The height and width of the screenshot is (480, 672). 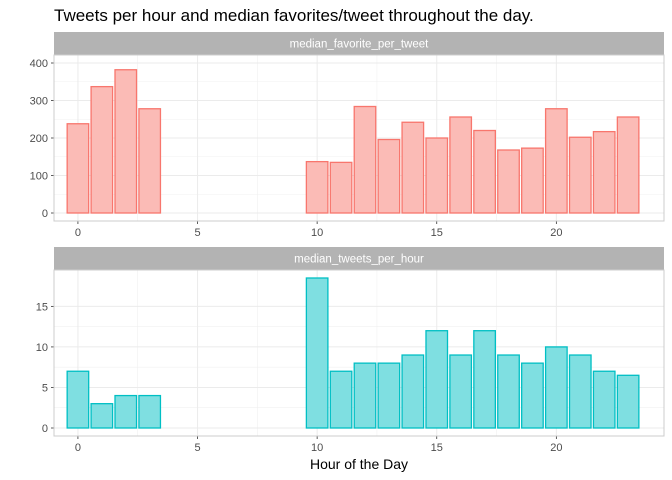 What do you see at coordinates (359, 464) in the screenshot?
I see `x-axis-label: Hour of the Day` at bounding box center [359, 464].